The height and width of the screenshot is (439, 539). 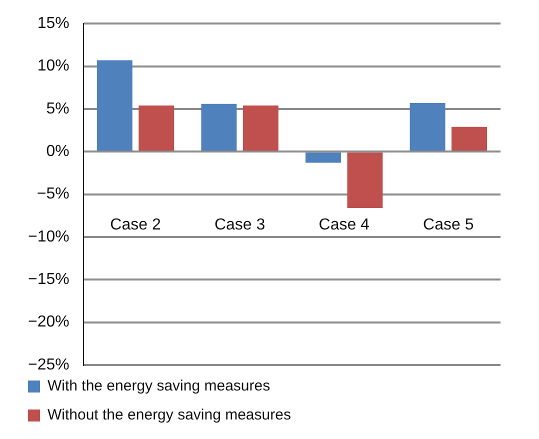 What do you see at coordinates (49, 365) in the screenshot?
I see `y-tick-label: −25%` at bounding box center [49, 365].